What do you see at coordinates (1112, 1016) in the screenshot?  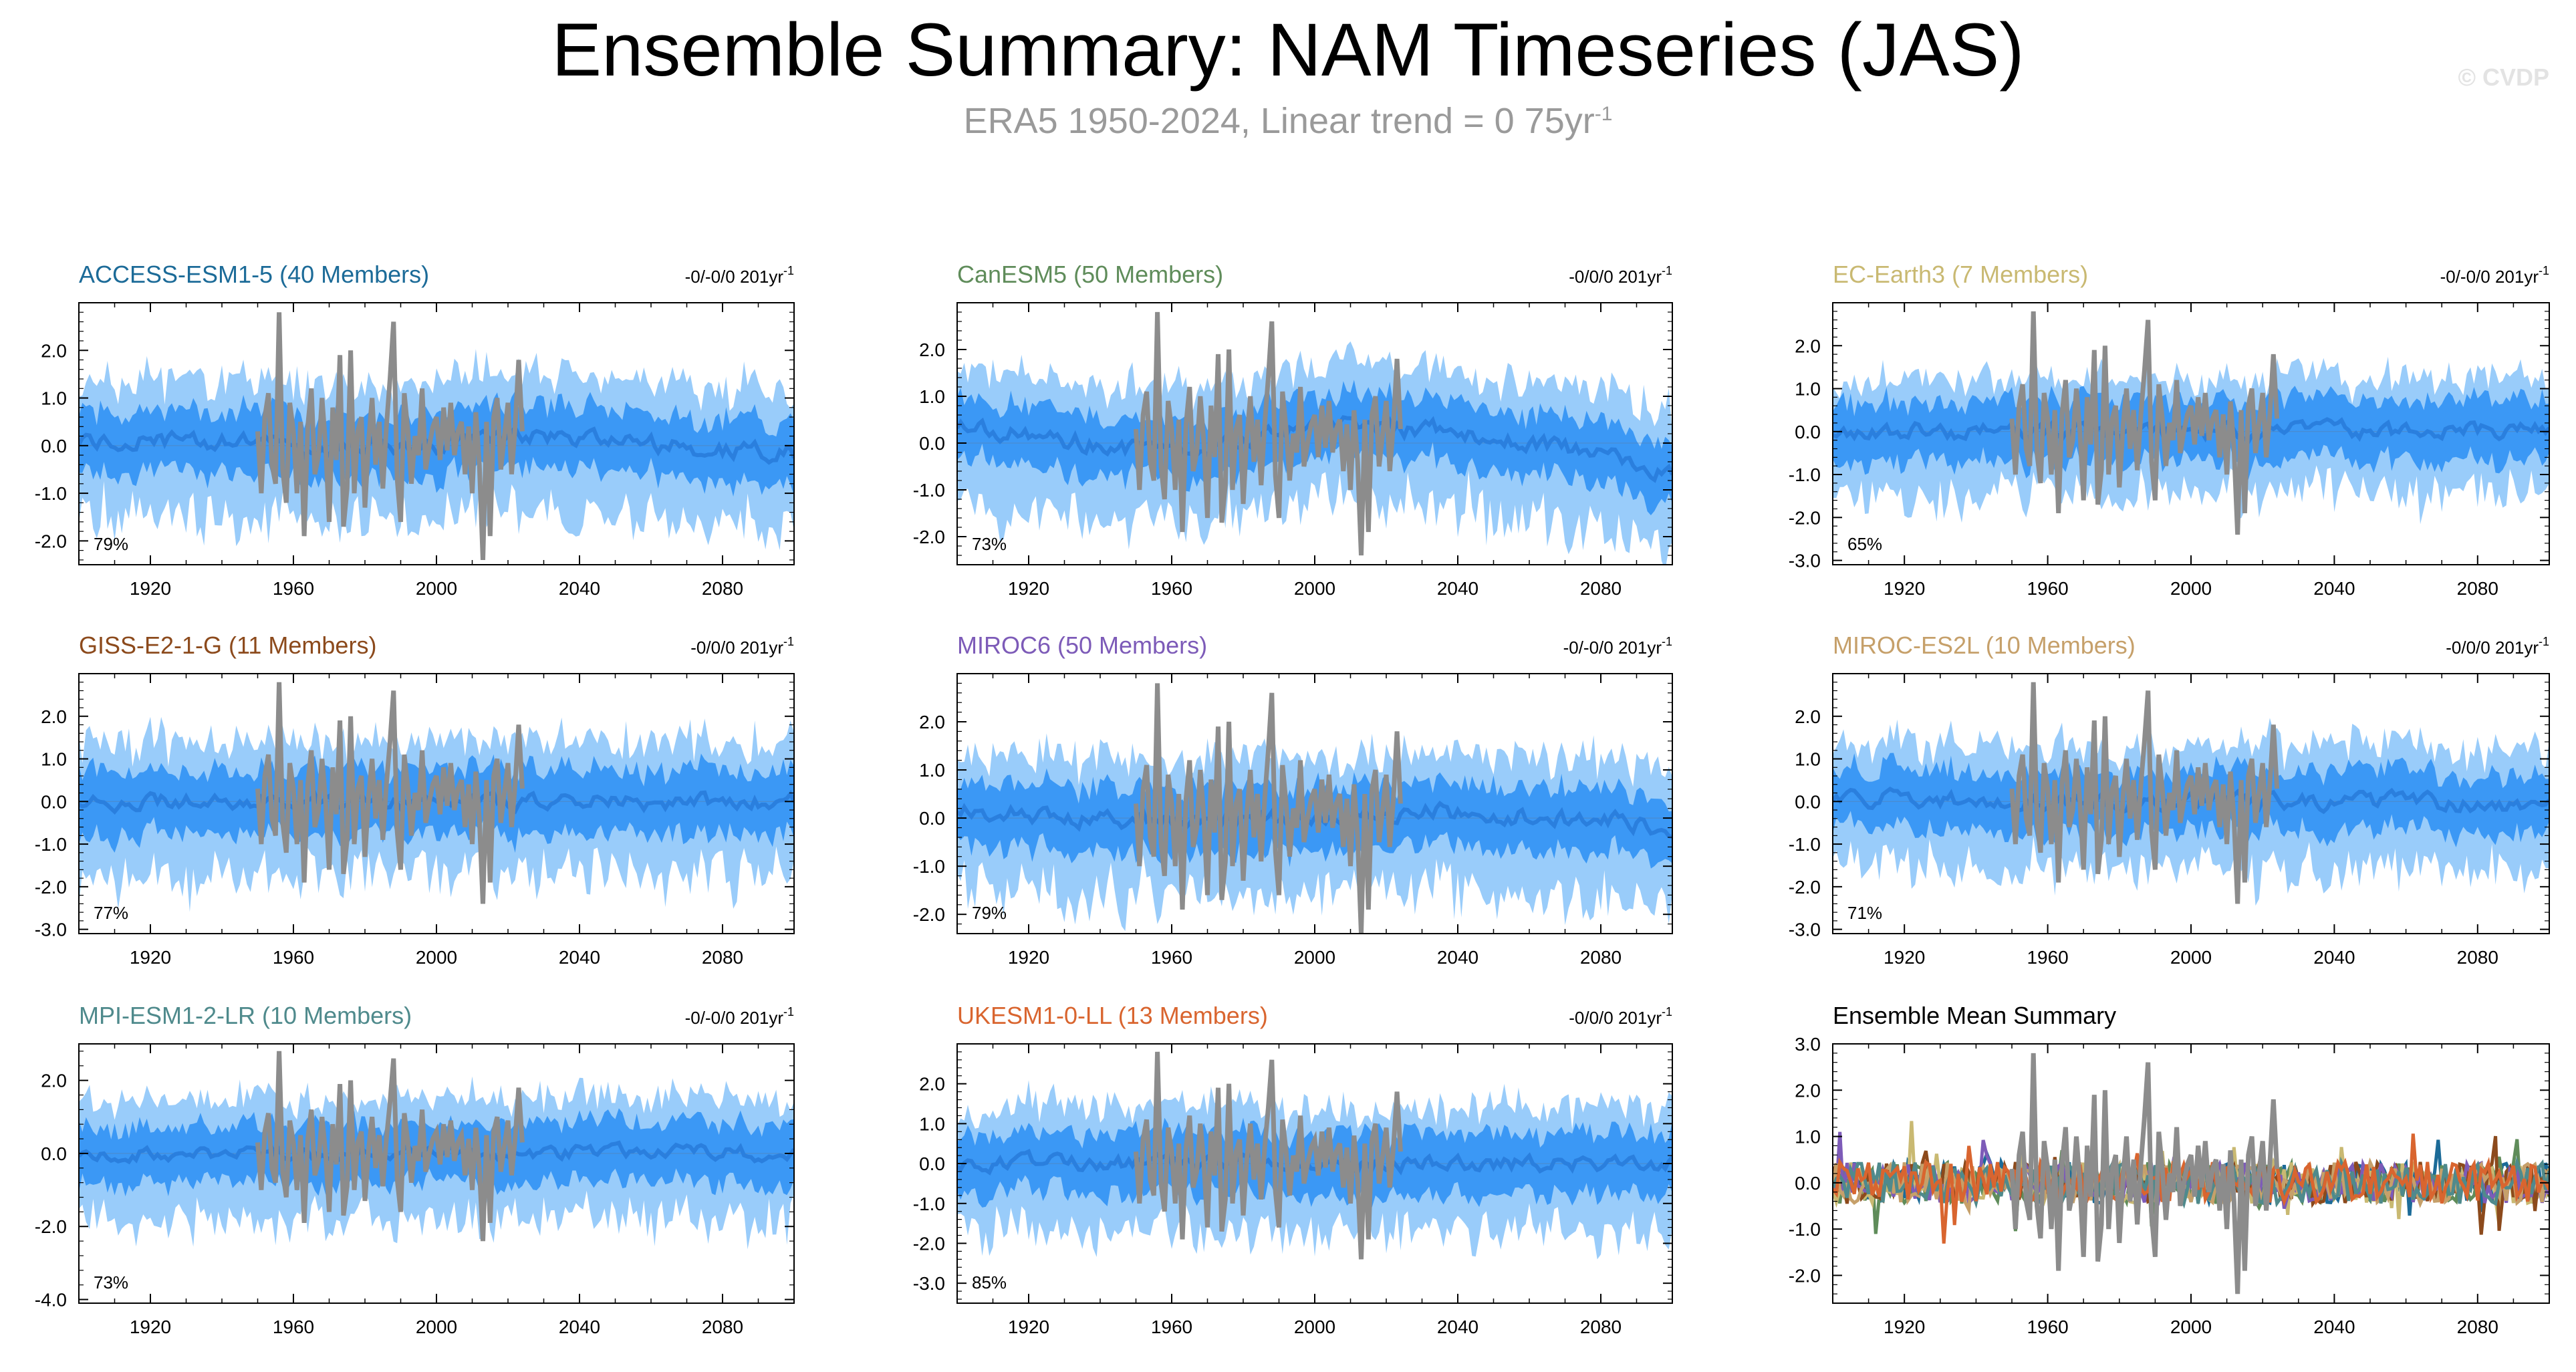 I see `panel-title: UKESM1-0-LL (13 Members)` at bounding box center [1112, 1016].